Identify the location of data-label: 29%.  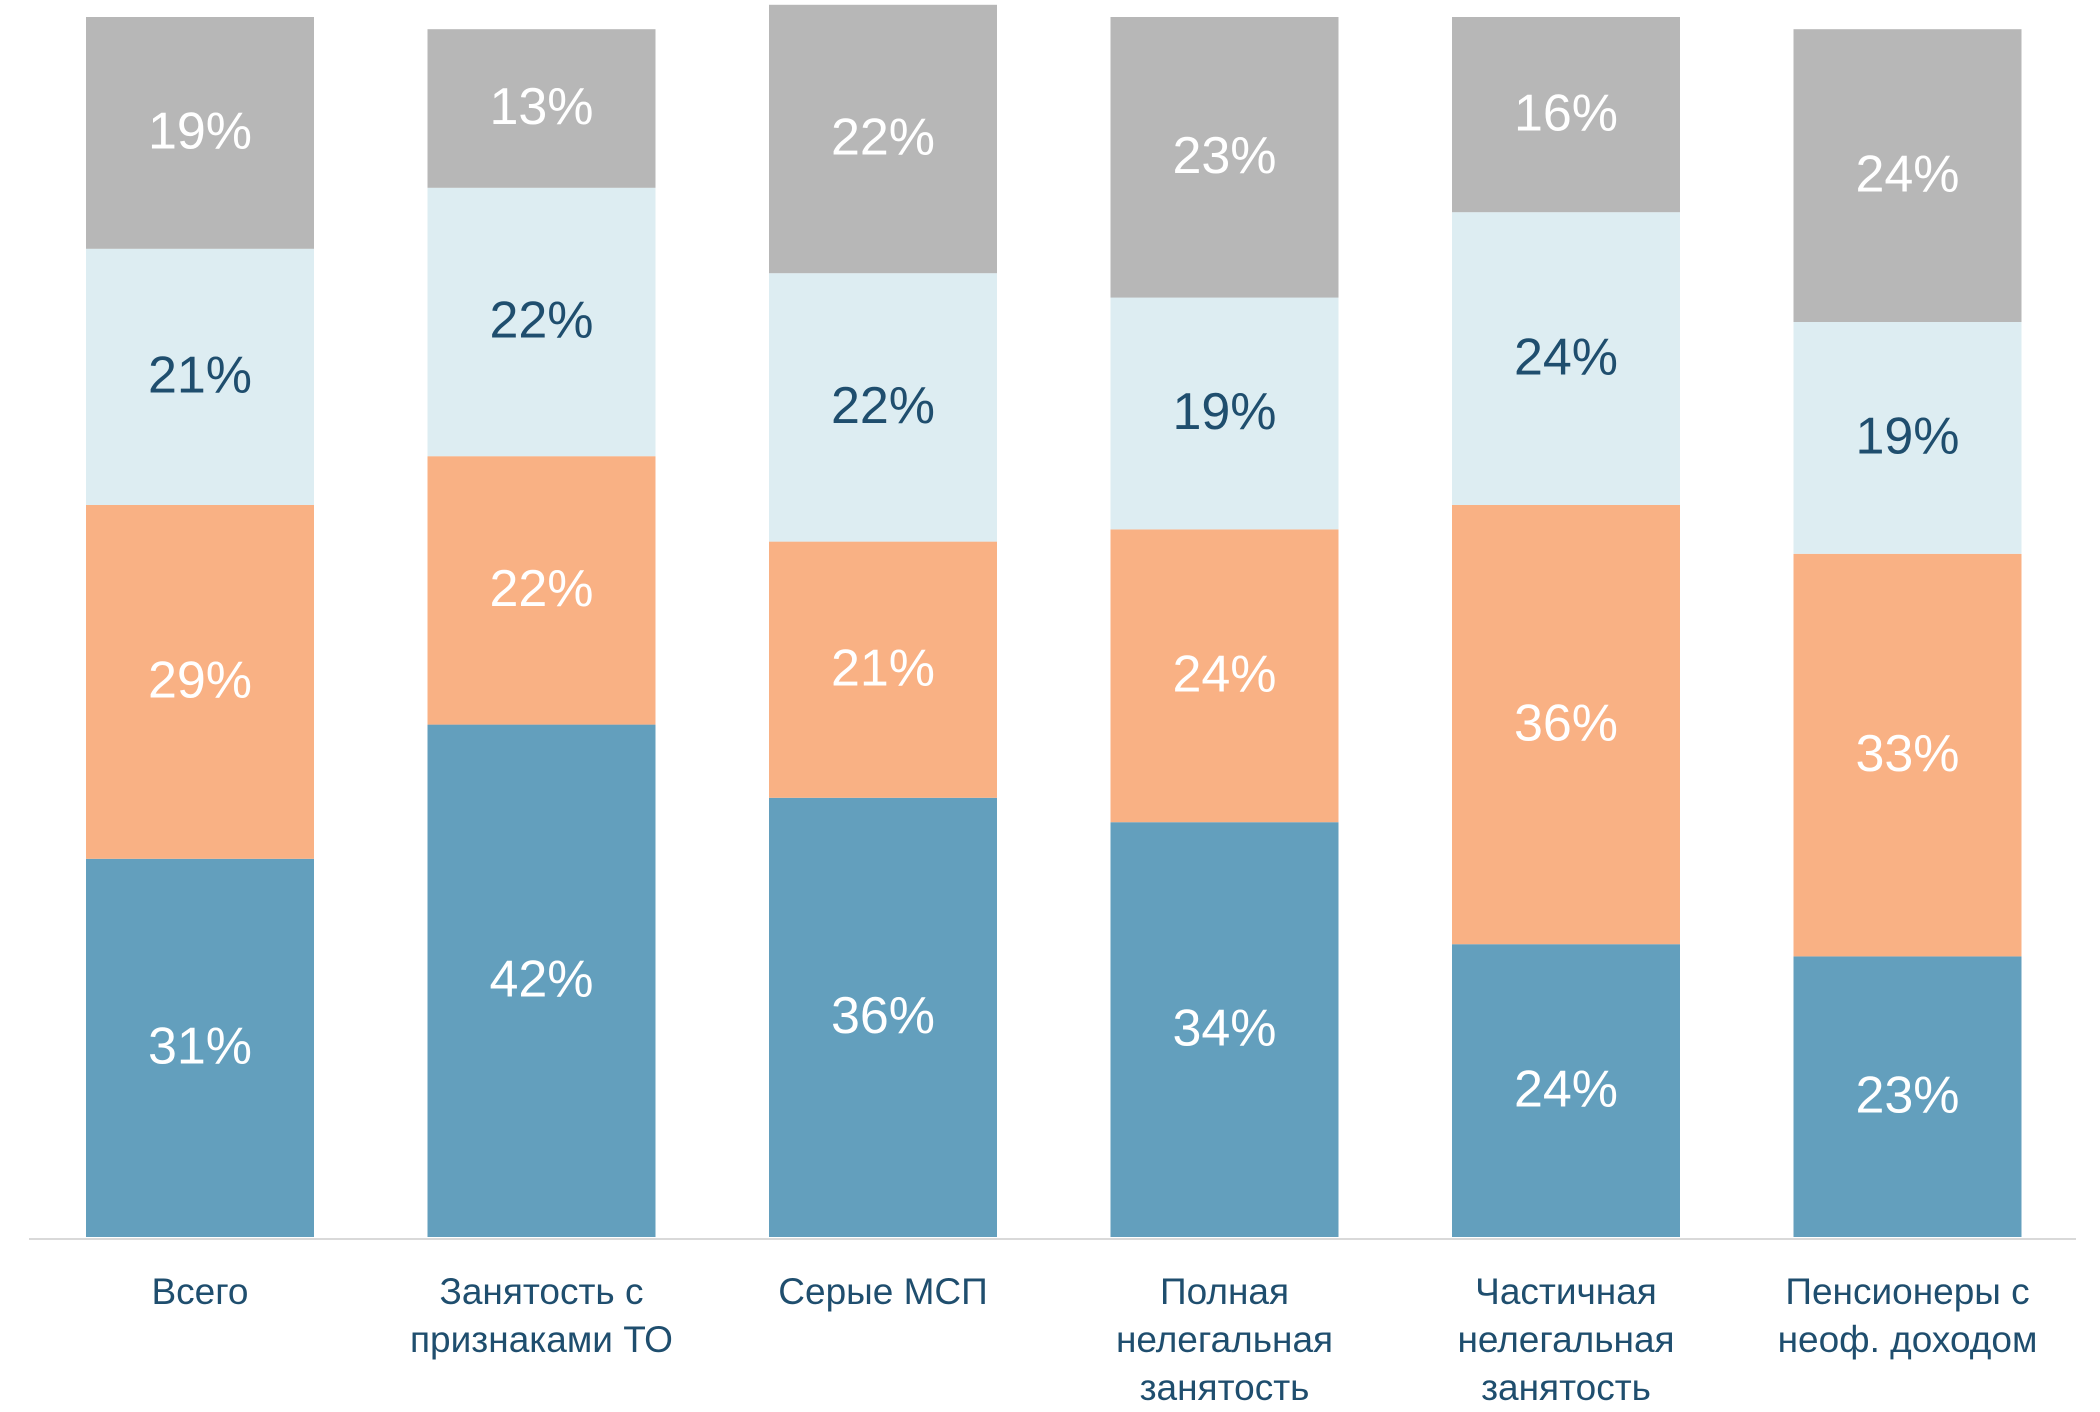
(200, 681).